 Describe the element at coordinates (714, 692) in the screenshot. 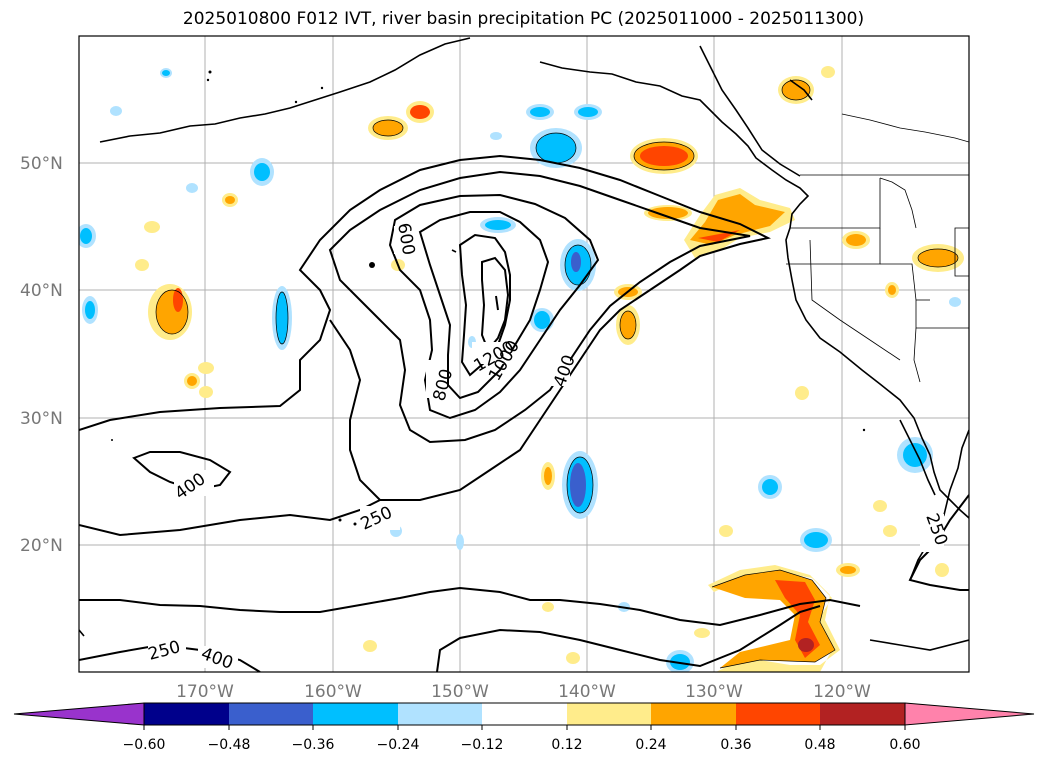

I see `lon-label-130w: 130°W` at that location.